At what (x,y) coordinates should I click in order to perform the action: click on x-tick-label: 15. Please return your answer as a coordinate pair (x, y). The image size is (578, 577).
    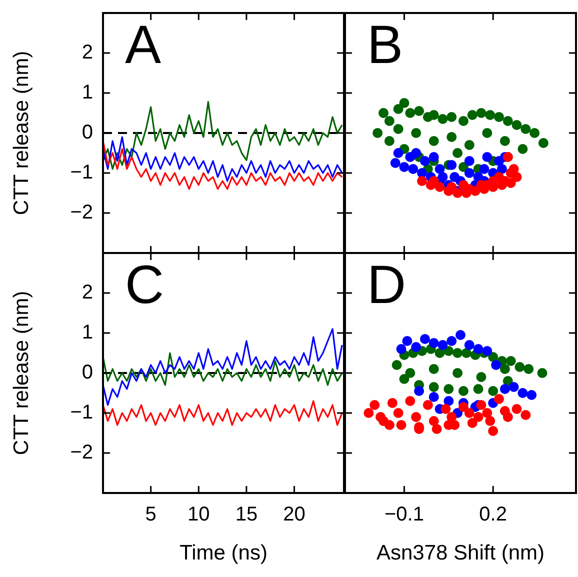
    Looking at the image, I should click on (246, 515).